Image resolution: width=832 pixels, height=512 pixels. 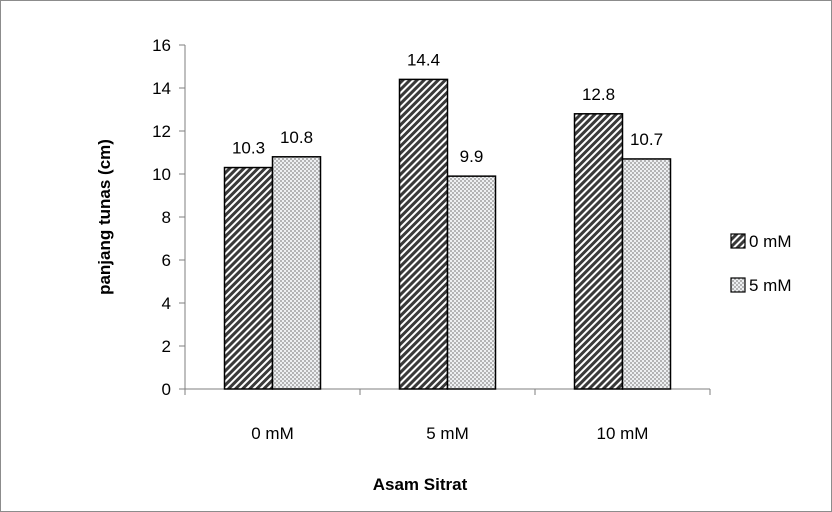 What do you see at coordinates (770, 241) in the screenshot?
I see `legend-label: 0 mM` at bounding box center [770, 241].